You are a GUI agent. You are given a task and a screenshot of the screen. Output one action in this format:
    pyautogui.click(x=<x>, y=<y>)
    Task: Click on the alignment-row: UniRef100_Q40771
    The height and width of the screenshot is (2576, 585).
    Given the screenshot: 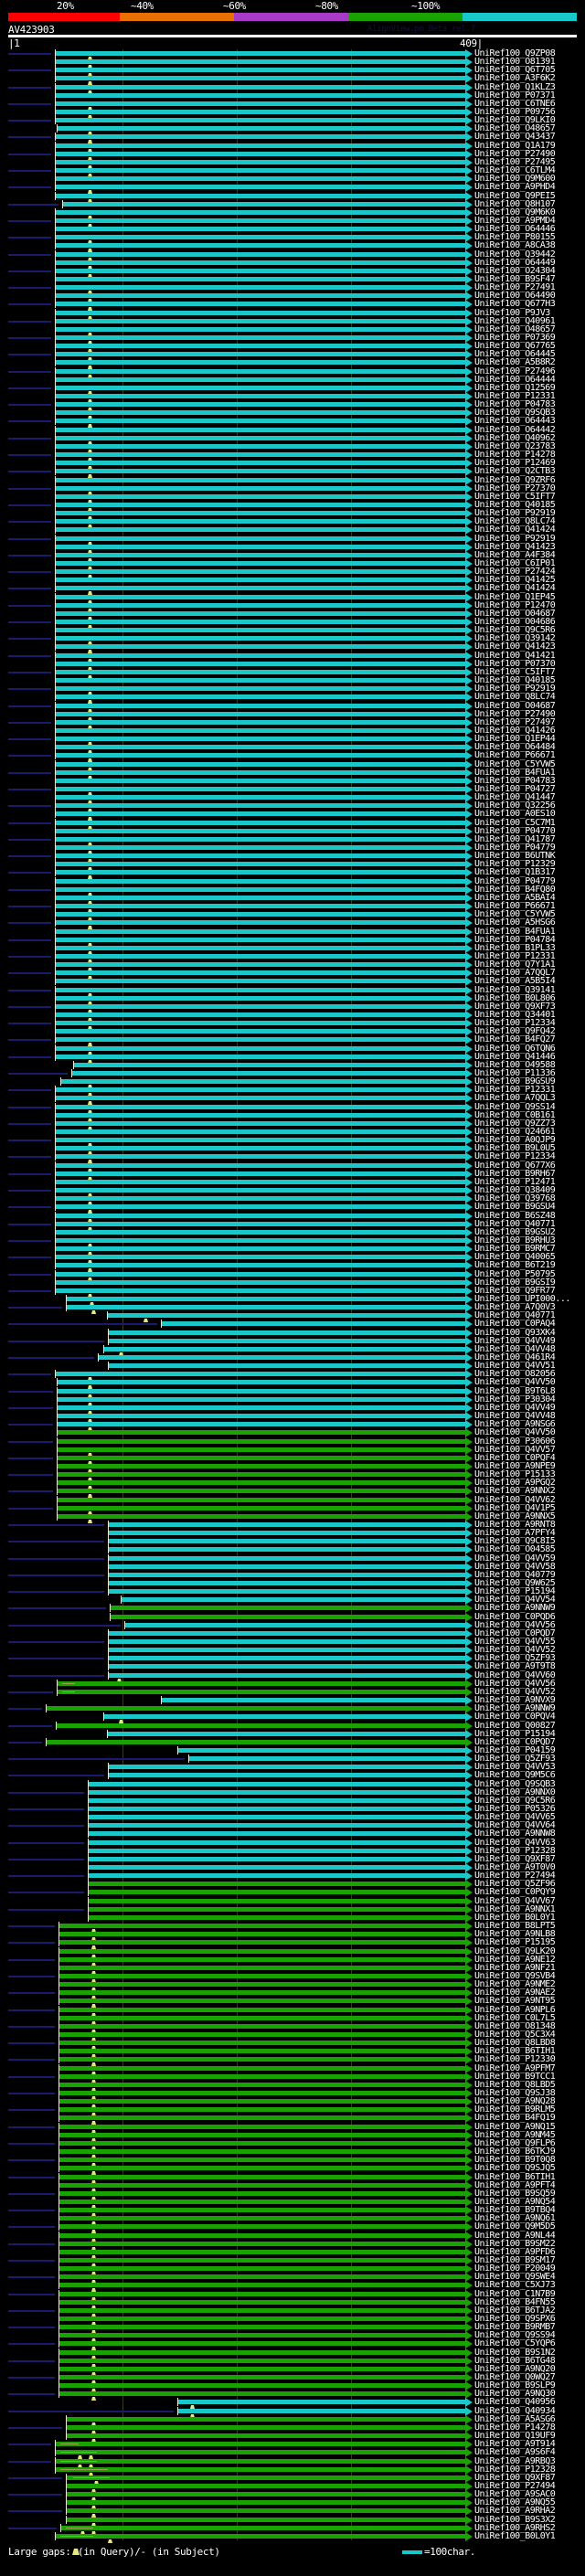 What is the action you would take?
    pyautogui.click(x=293, y=1317)
    